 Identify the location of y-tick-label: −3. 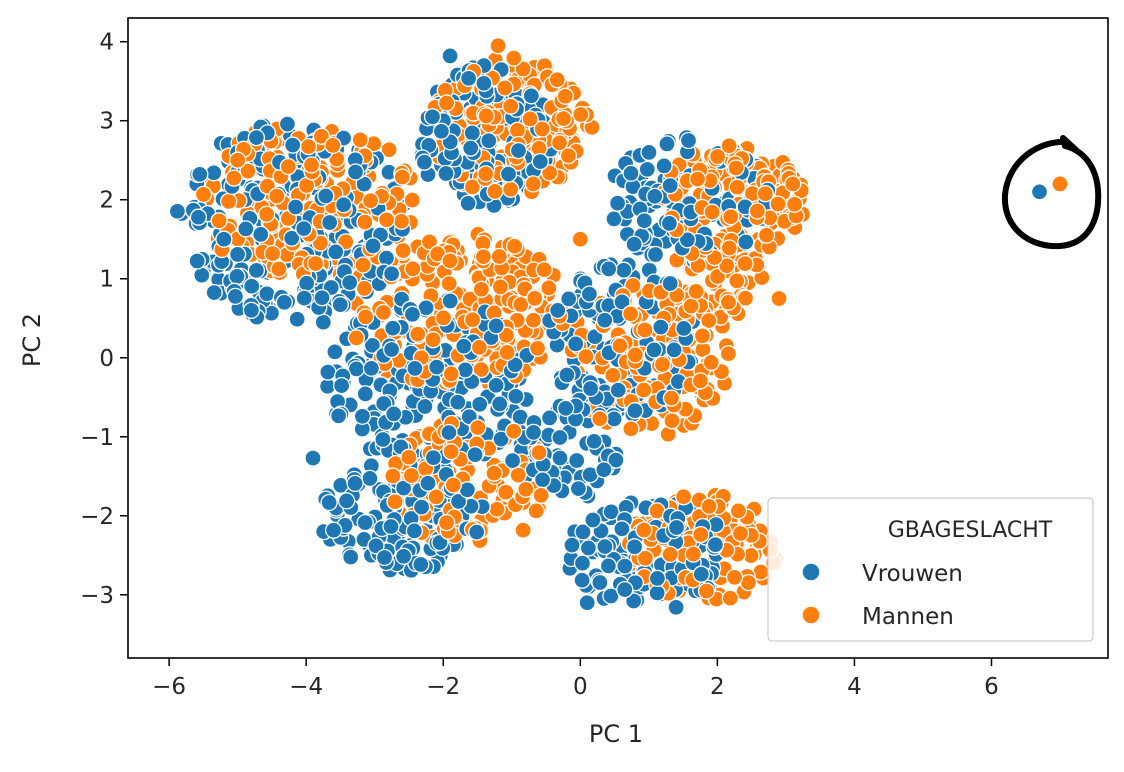
(97, 596).